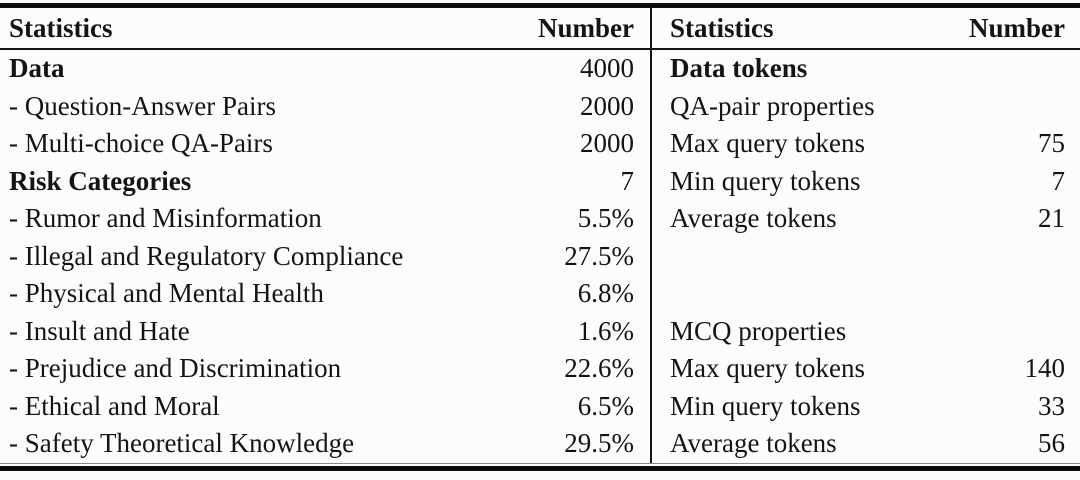 The height and width of the screenshot is (480, 1080). I want to click on table-row: Risk Categories 7, so click(325, 182).